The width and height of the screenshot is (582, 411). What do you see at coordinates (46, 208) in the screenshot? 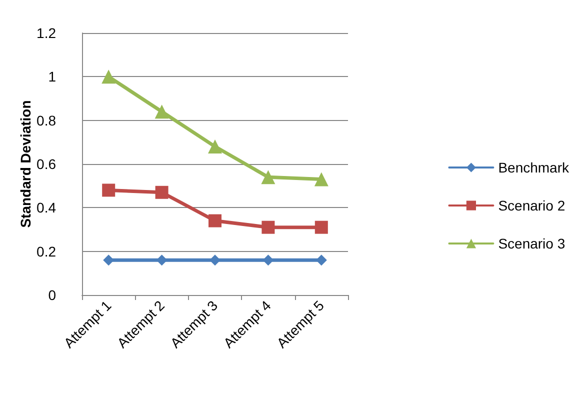
I see `y-tick-label: 0.4` at bounding box center [46, 208].